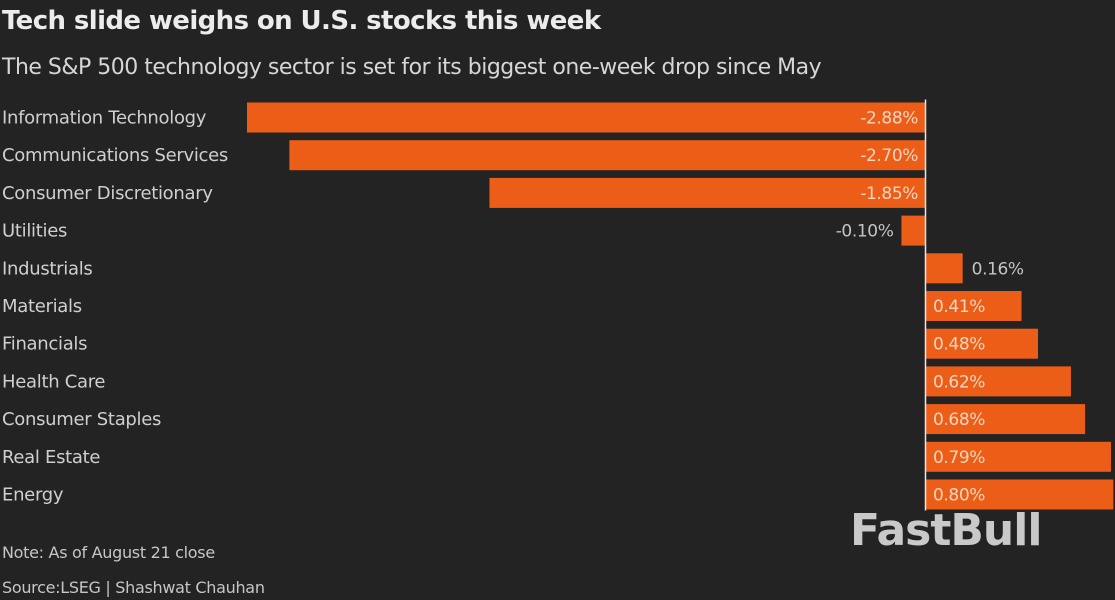 The width and height of the screenshot is (1115, 600). Describe the element at coordinates (1018, 456) in the screenshot. I see `bar-real-estate` at that location.